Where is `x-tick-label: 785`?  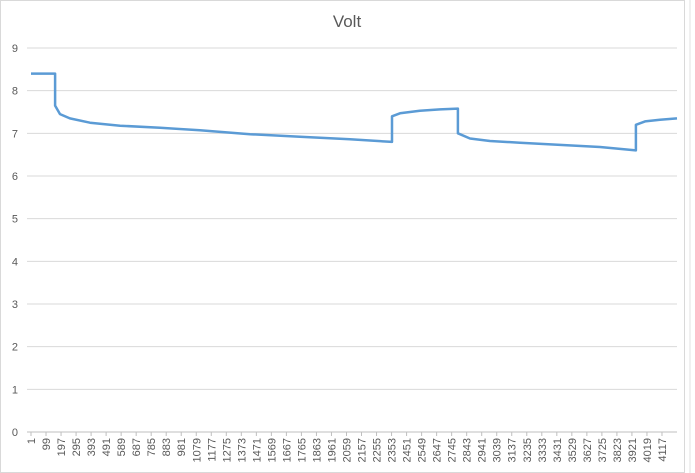
x-tick-label: 785 is located at coordinates (152, 447).